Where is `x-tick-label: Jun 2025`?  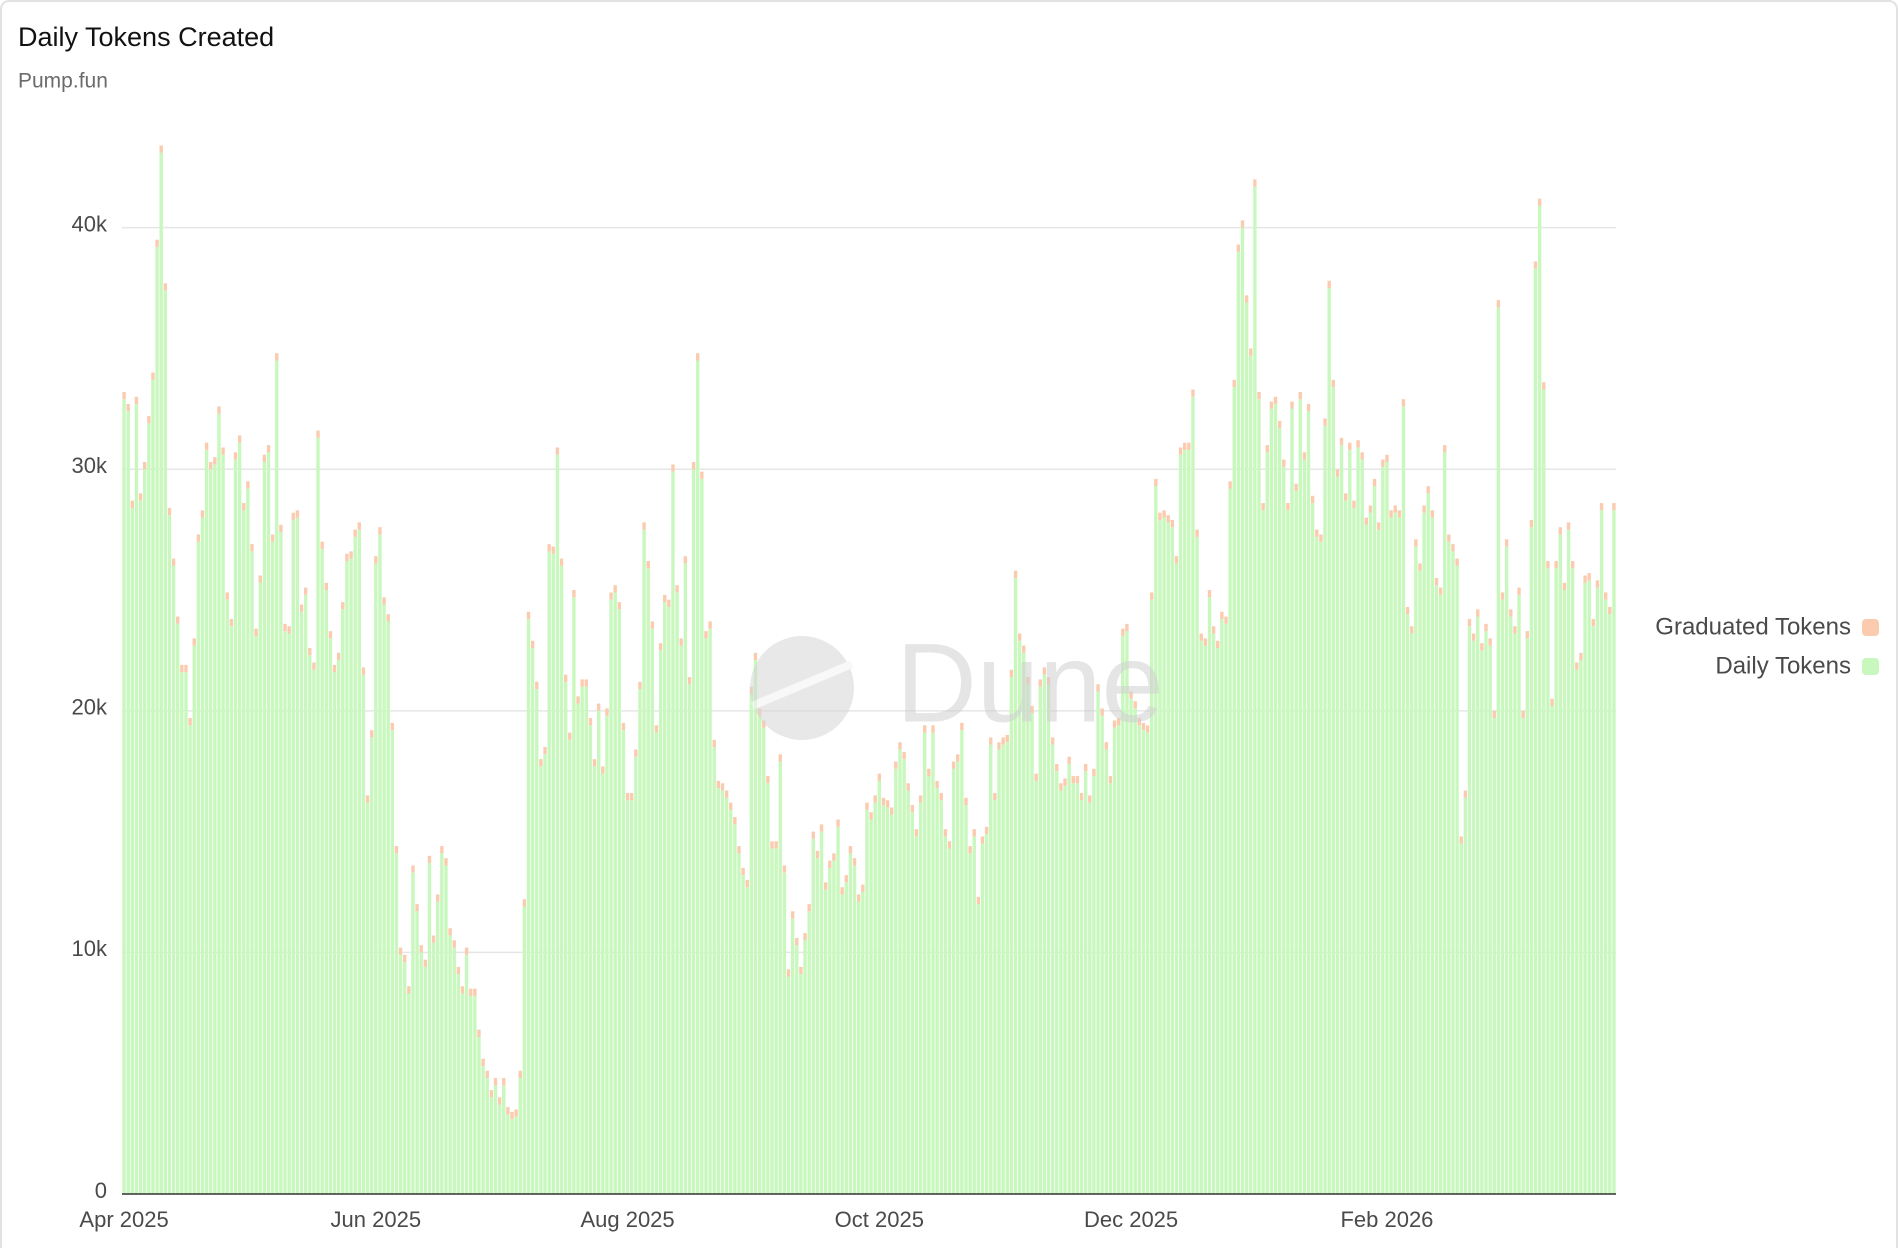 x-tick-label: Jun 2025 is located at coordinates (376, 1219).